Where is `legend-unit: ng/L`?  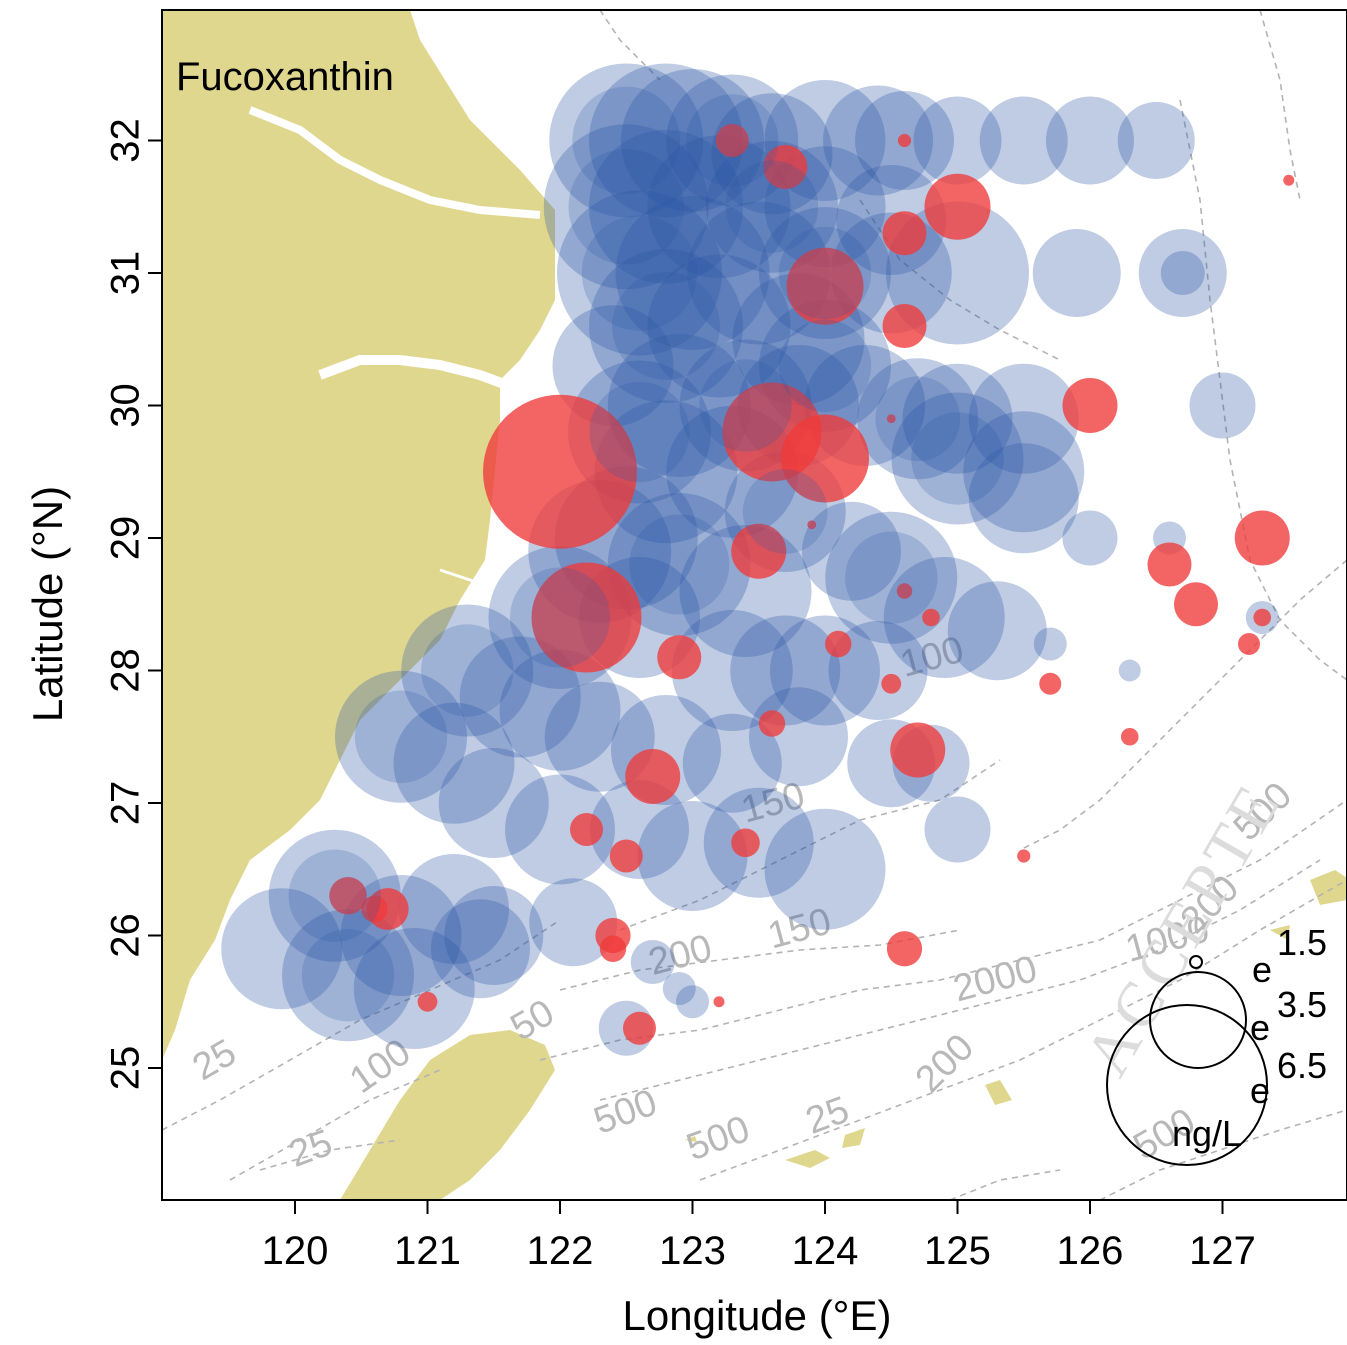 legend-unit: ng/L is located at coordinates (1207, 1133).